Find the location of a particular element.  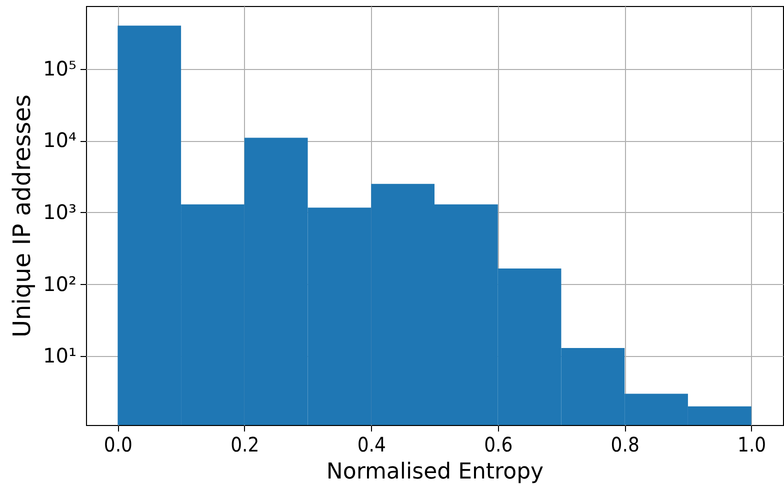

x-tick-label: 0.2 is located at coordinates (245, 444).